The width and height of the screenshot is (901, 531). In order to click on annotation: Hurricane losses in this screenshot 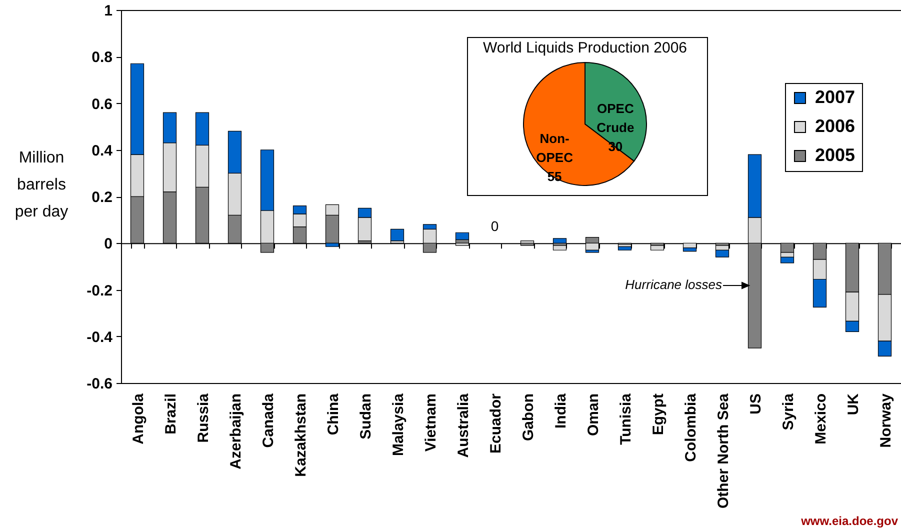, I will do `click(673, 284)`.